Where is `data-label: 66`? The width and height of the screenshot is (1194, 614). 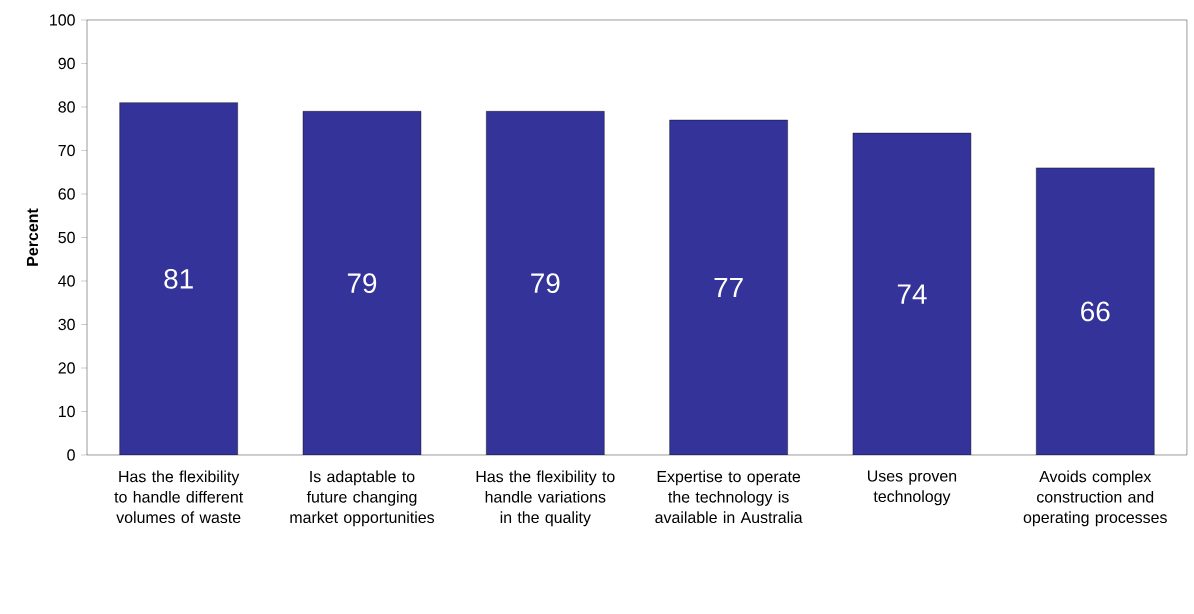 data-label: 66 is located at coordinates (1095, 311).